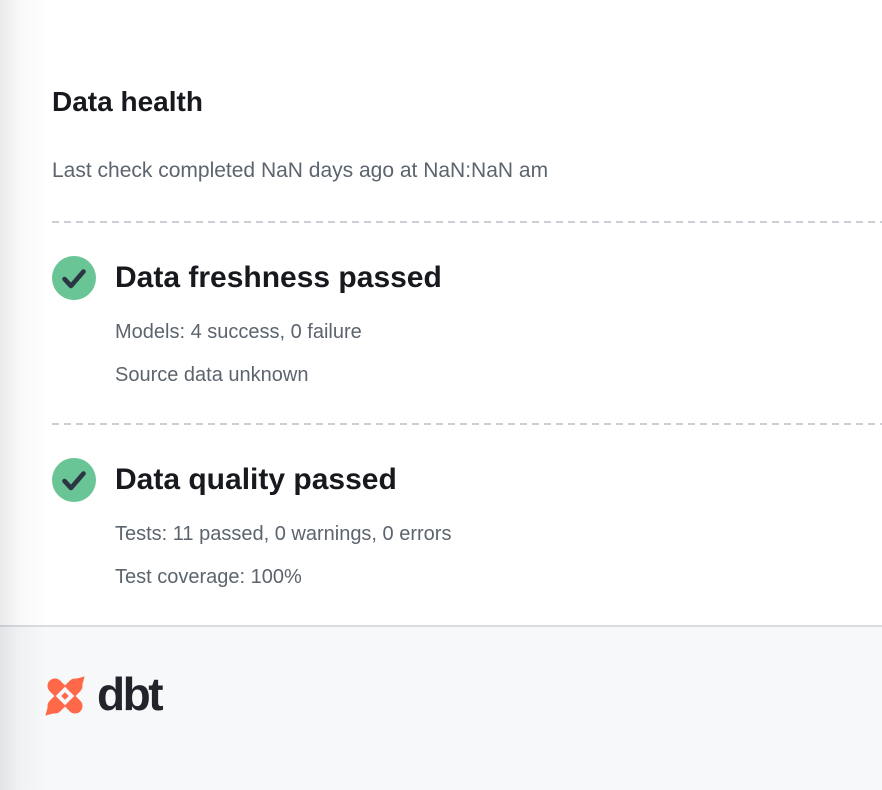  Describe the element at coordinates (467, 480) in the screenshot. I see `check-header: Data quality passed` at that location.